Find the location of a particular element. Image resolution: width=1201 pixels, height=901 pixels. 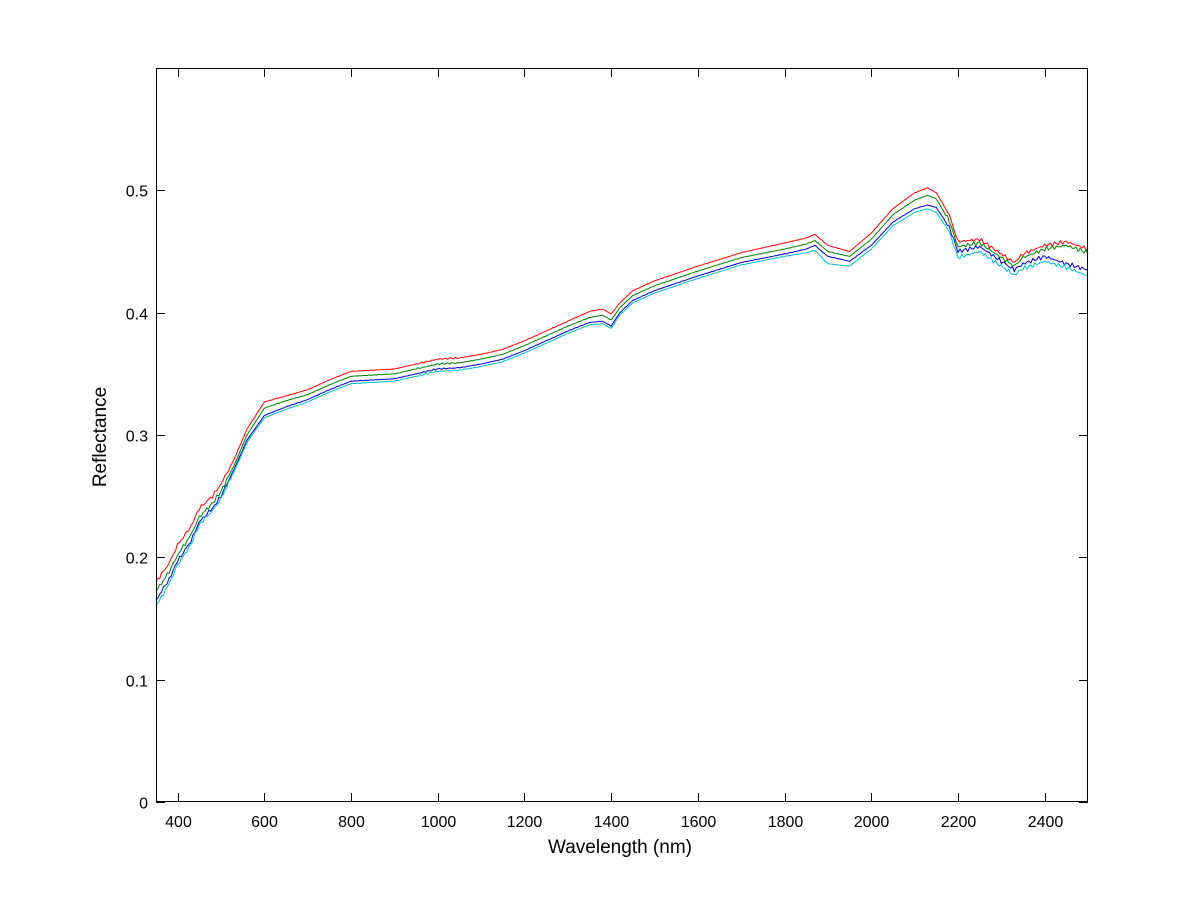

y-tick-label: 0.3 is located at coordinates (137, 437).